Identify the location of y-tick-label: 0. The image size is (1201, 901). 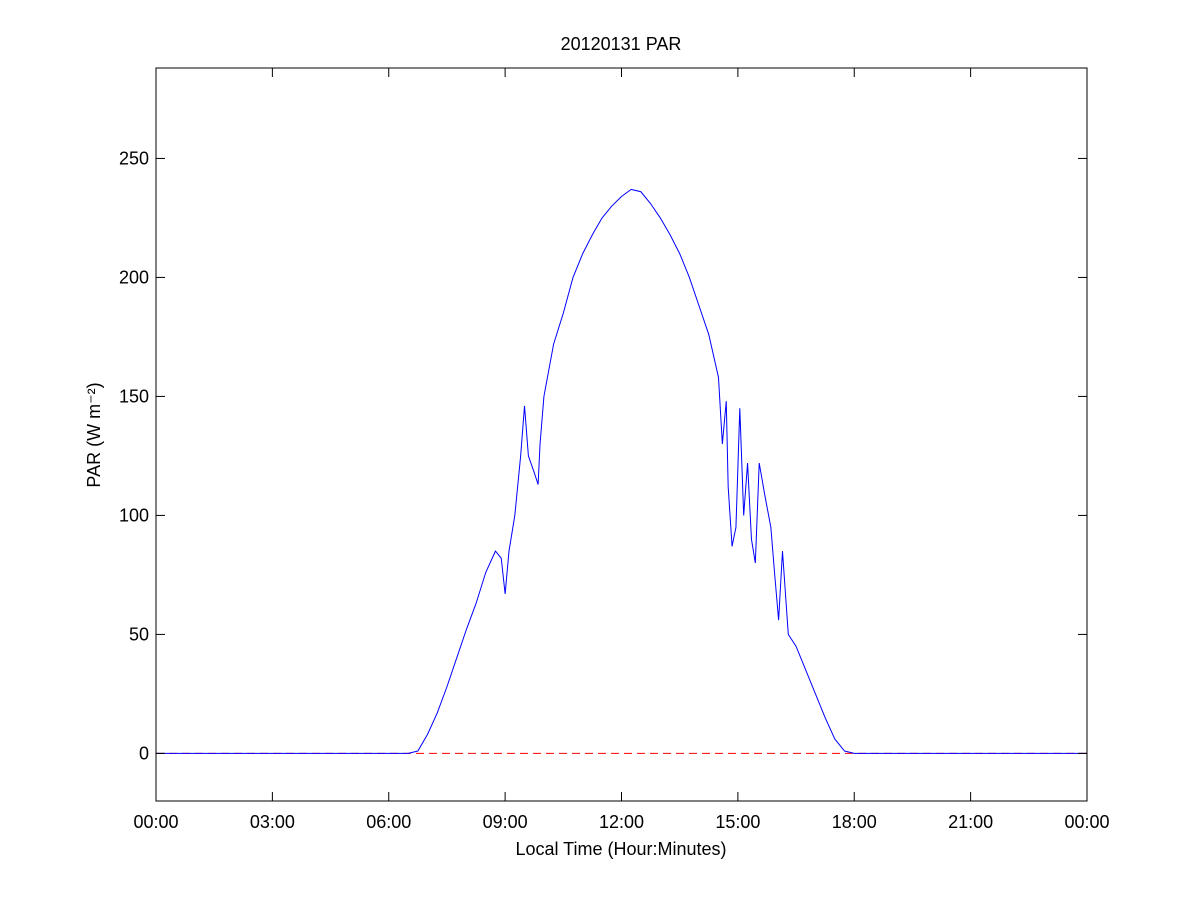
(144, 753).